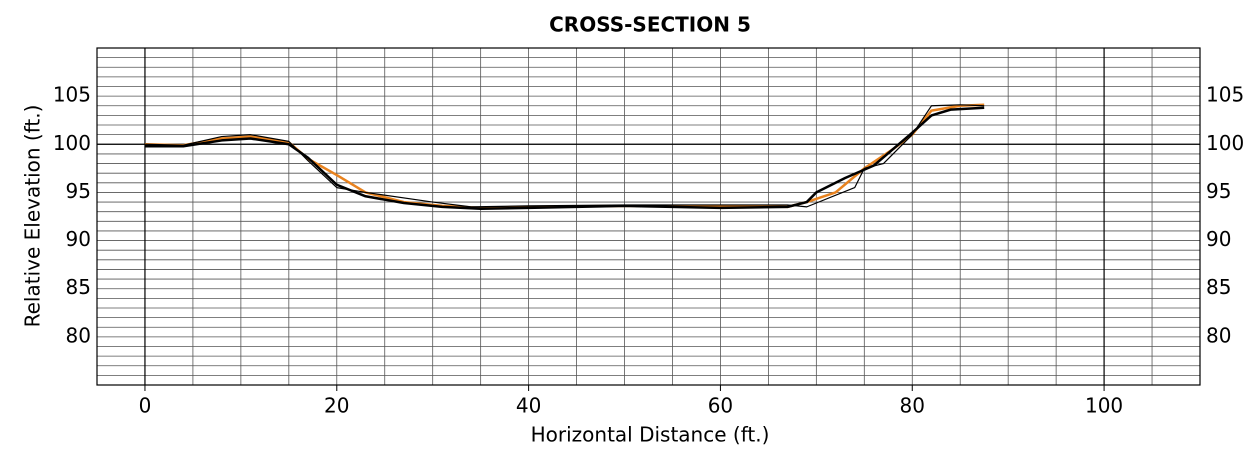 The image size is (1258, 453). Describe the element at coordinates (145, 406) in the screenshot. I see `x-tick-label: 0` at that location.